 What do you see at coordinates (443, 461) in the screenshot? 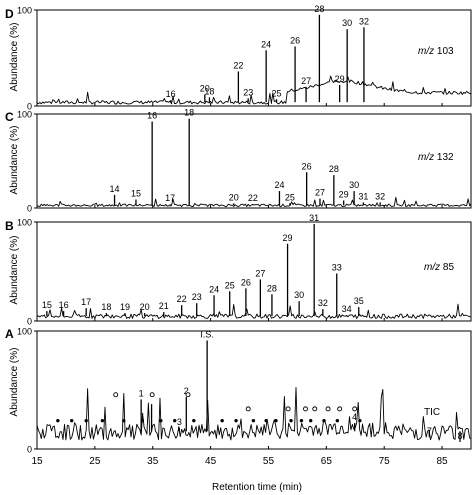
I see `x-tick-label: 85` at bounding box center [443, 461].